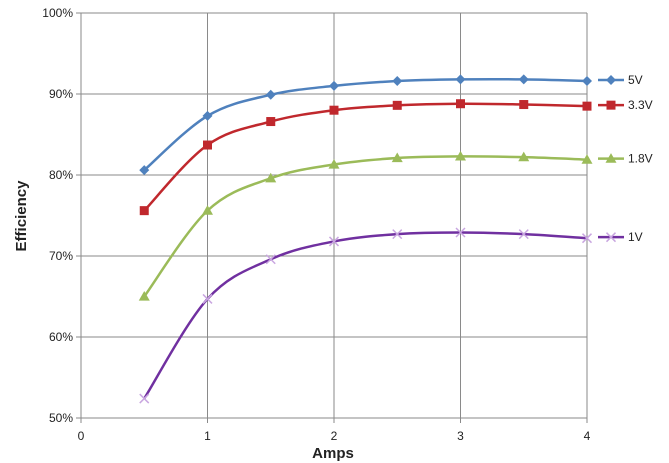  Describe the element at coordinates (207, 436) in the screenshot. I see `x-tick-label: 1` at that location.